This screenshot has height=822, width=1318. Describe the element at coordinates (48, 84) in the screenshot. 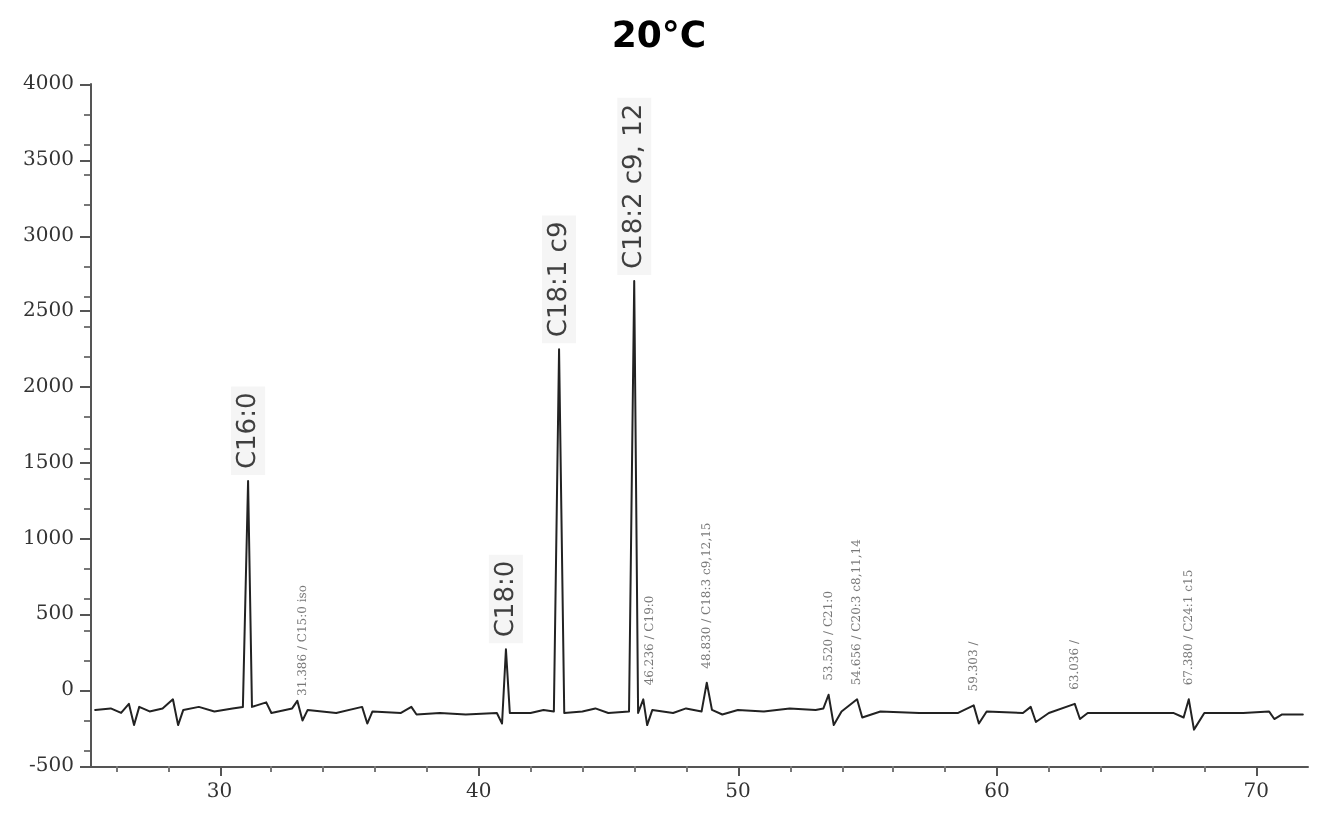

I see `y-tick-label: 4000` at that location.